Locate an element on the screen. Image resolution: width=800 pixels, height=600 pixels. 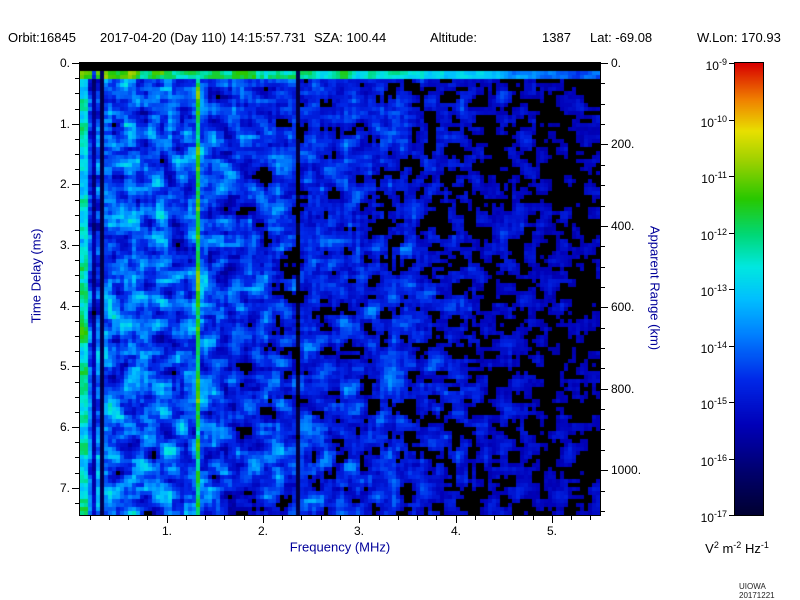
colorbar-tick-exponent: -10 is located at coordinates (720, 119).